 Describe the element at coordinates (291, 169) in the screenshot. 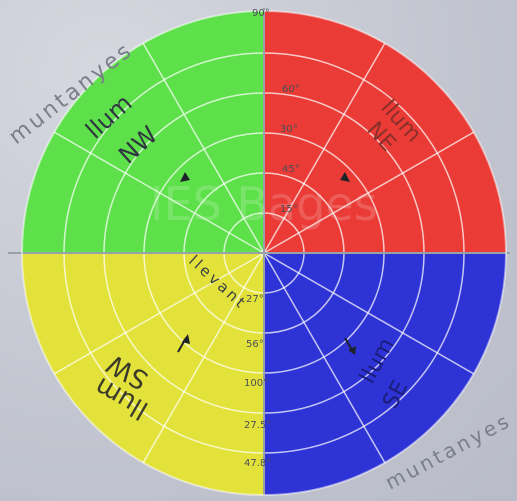

I see `scale-label: 45°` at that location.